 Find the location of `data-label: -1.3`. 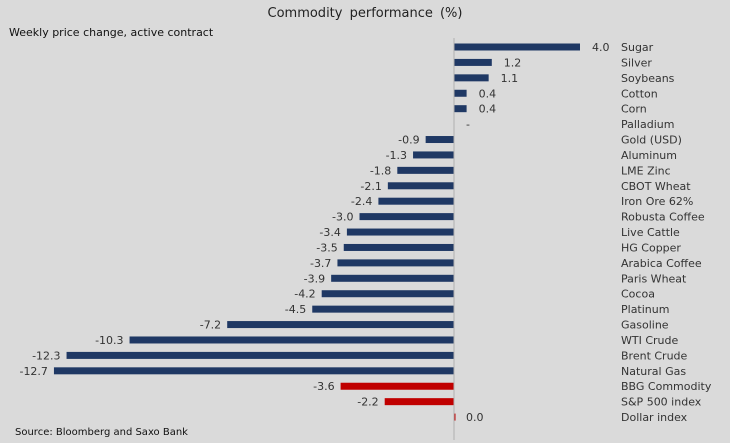

data-label: -1.3 is located at coordinates (396, 155).